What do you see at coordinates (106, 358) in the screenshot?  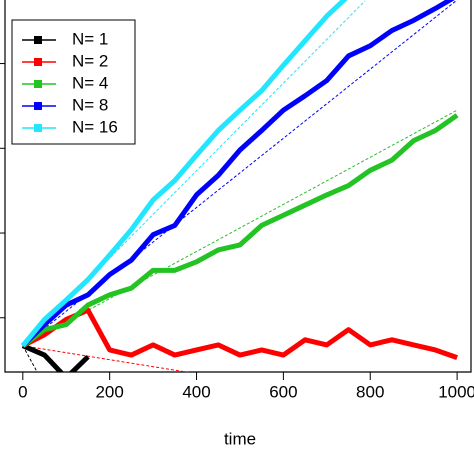 I see `trend-line` at bounding box center [106, 358].